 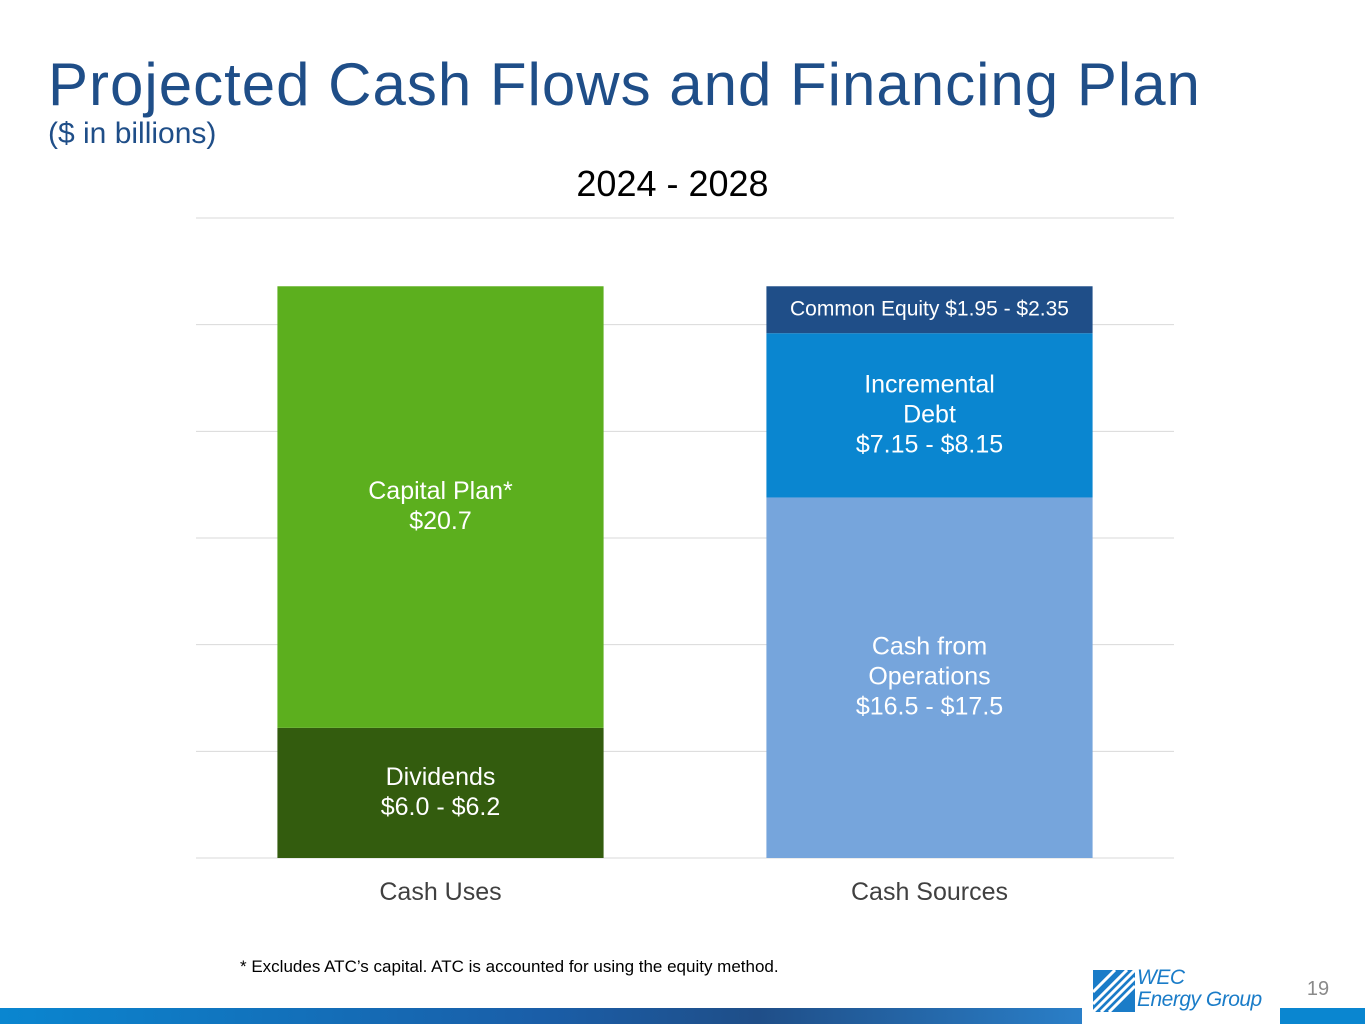 I want to click on data-label: Common Equity $1.95 - $2.35, so click(x=929, y=308).